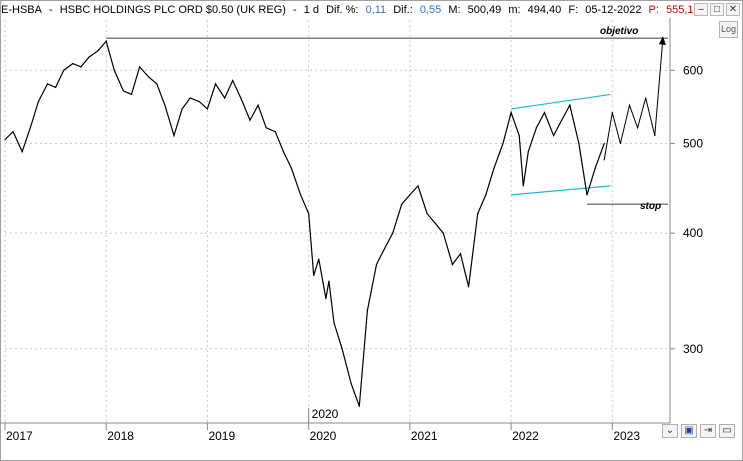  I want to click on trend-channel, so click(561, 144).